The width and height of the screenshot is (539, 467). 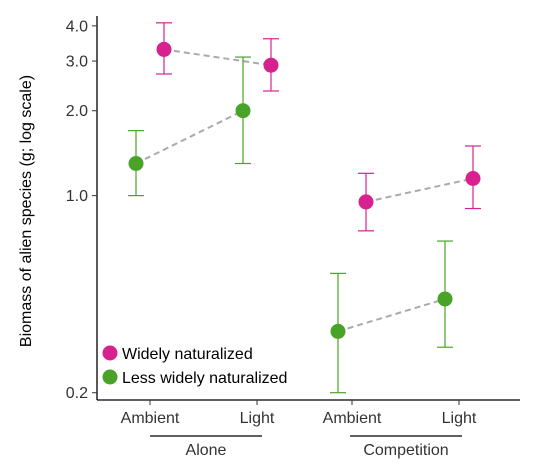 I want to click on legend-label: Less widely naturalized, so click(x=204, y=378).